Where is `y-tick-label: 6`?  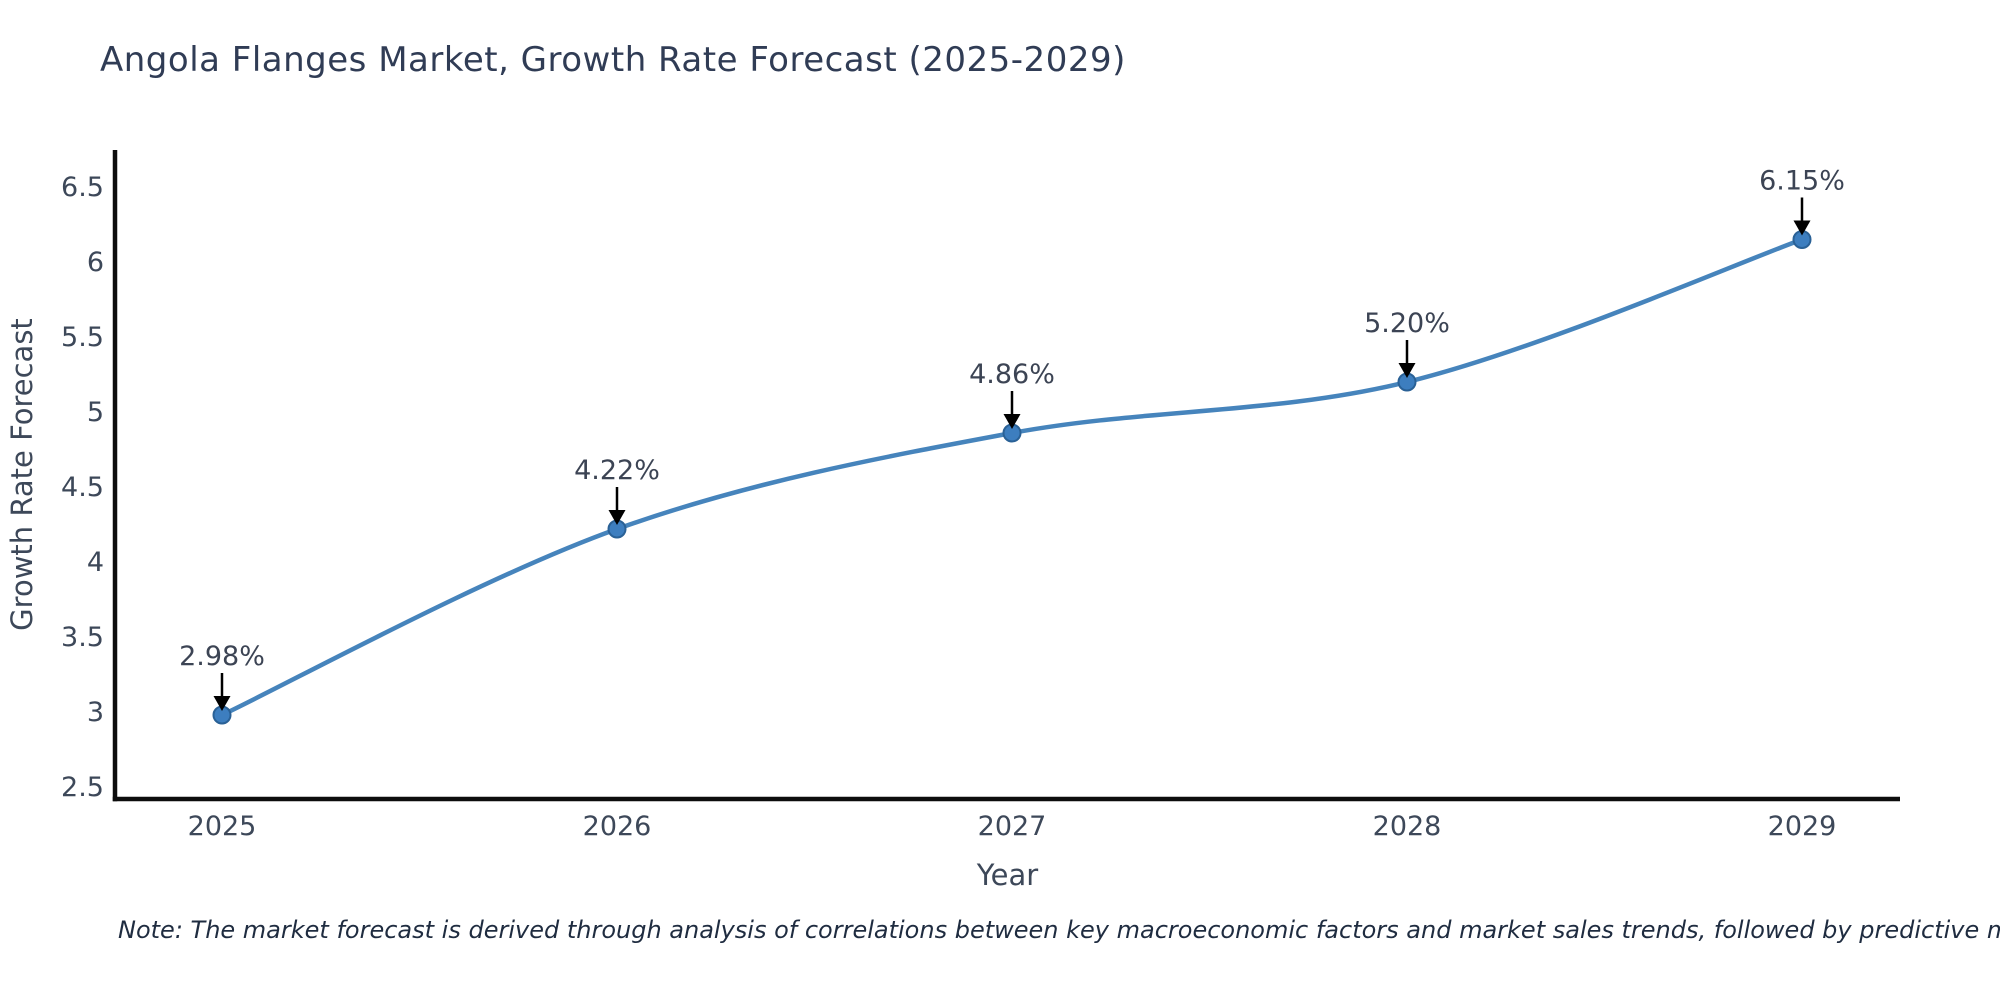
y-tick-label: 6 is located at coordinates (95, 262).